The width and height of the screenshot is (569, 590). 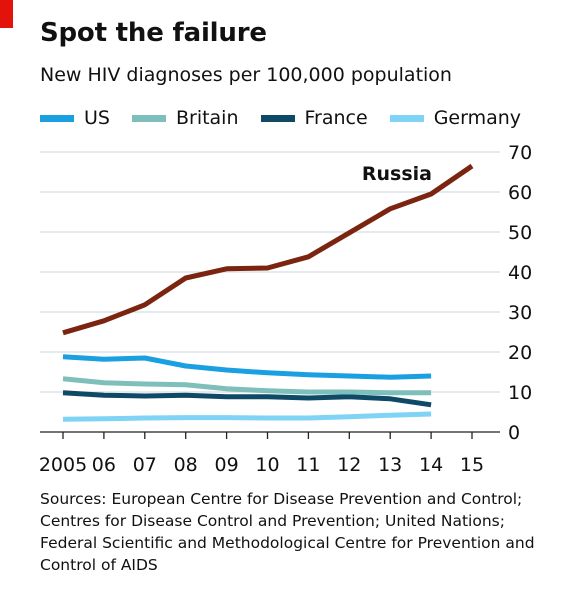 I want to click on series-line-germany, so click(x=247, y=416).